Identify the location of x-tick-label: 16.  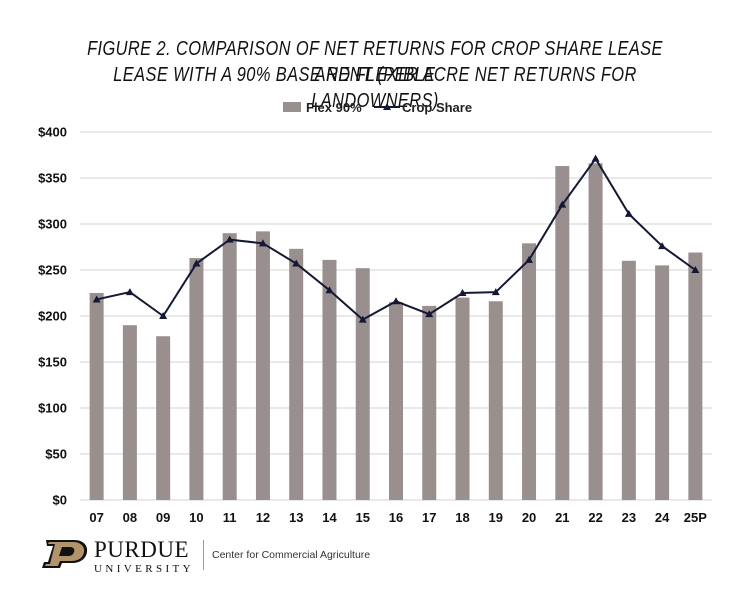
(396, 517).